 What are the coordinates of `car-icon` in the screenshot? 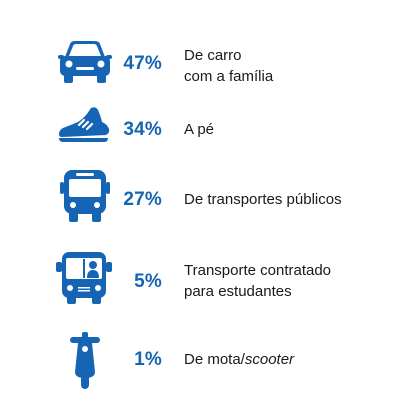 It's located at (85, 62).